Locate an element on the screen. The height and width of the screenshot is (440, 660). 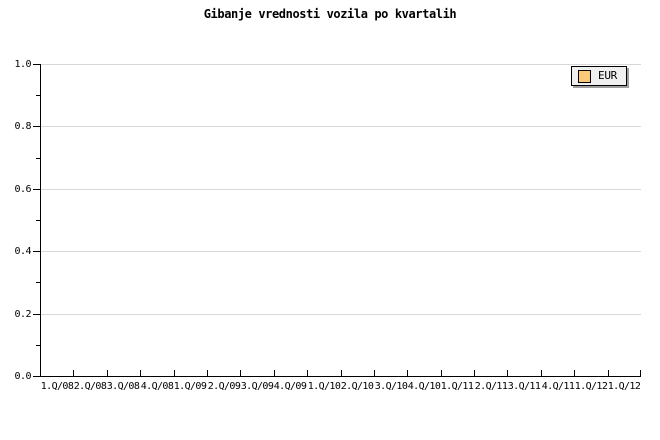
x-tick-label: 1.Q/09 is located at coordinates (190, 386).